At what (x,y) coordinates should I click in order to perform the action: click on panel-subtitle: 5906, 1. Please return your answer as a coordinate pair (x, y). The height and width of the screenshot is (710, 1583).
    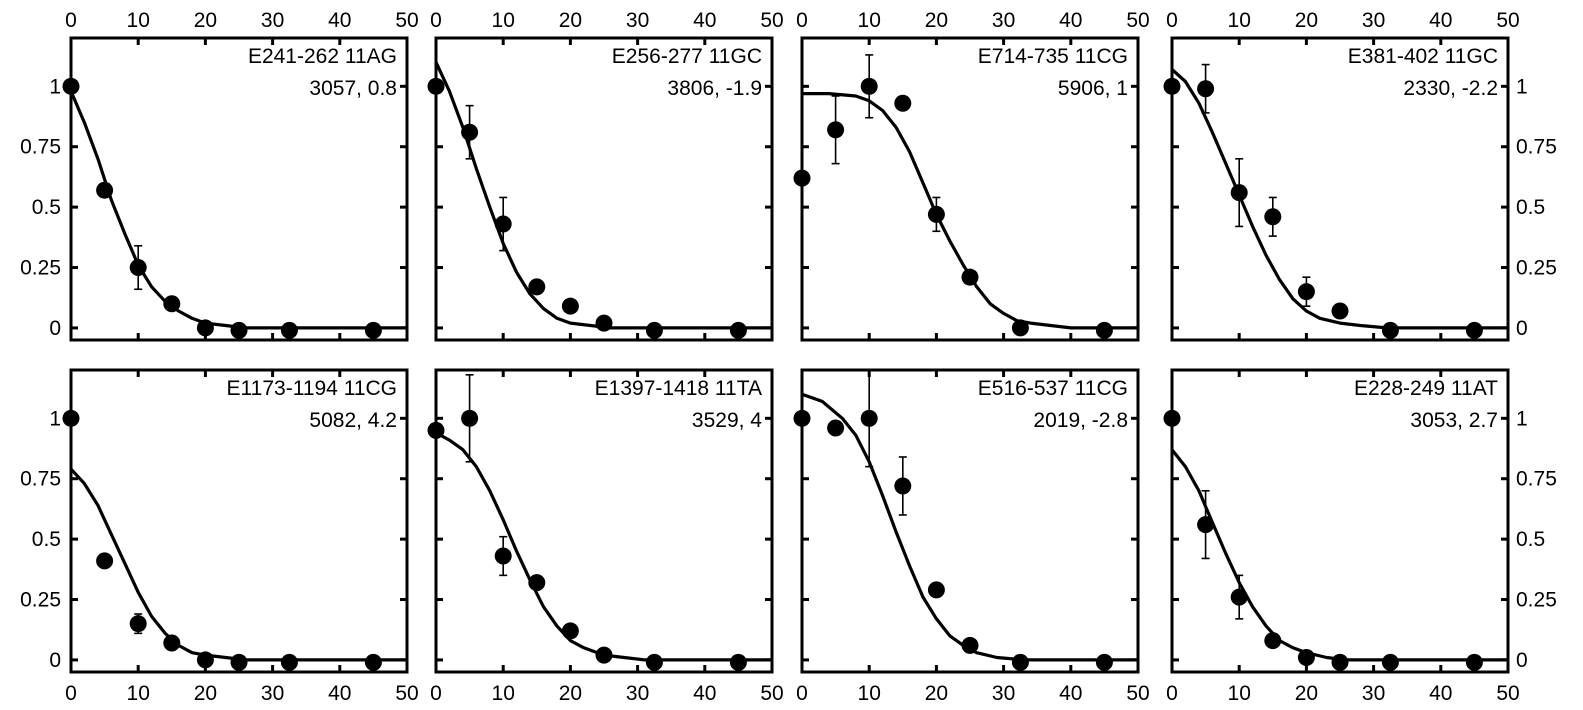
    Looking at the image, I should click on (1093, 88).